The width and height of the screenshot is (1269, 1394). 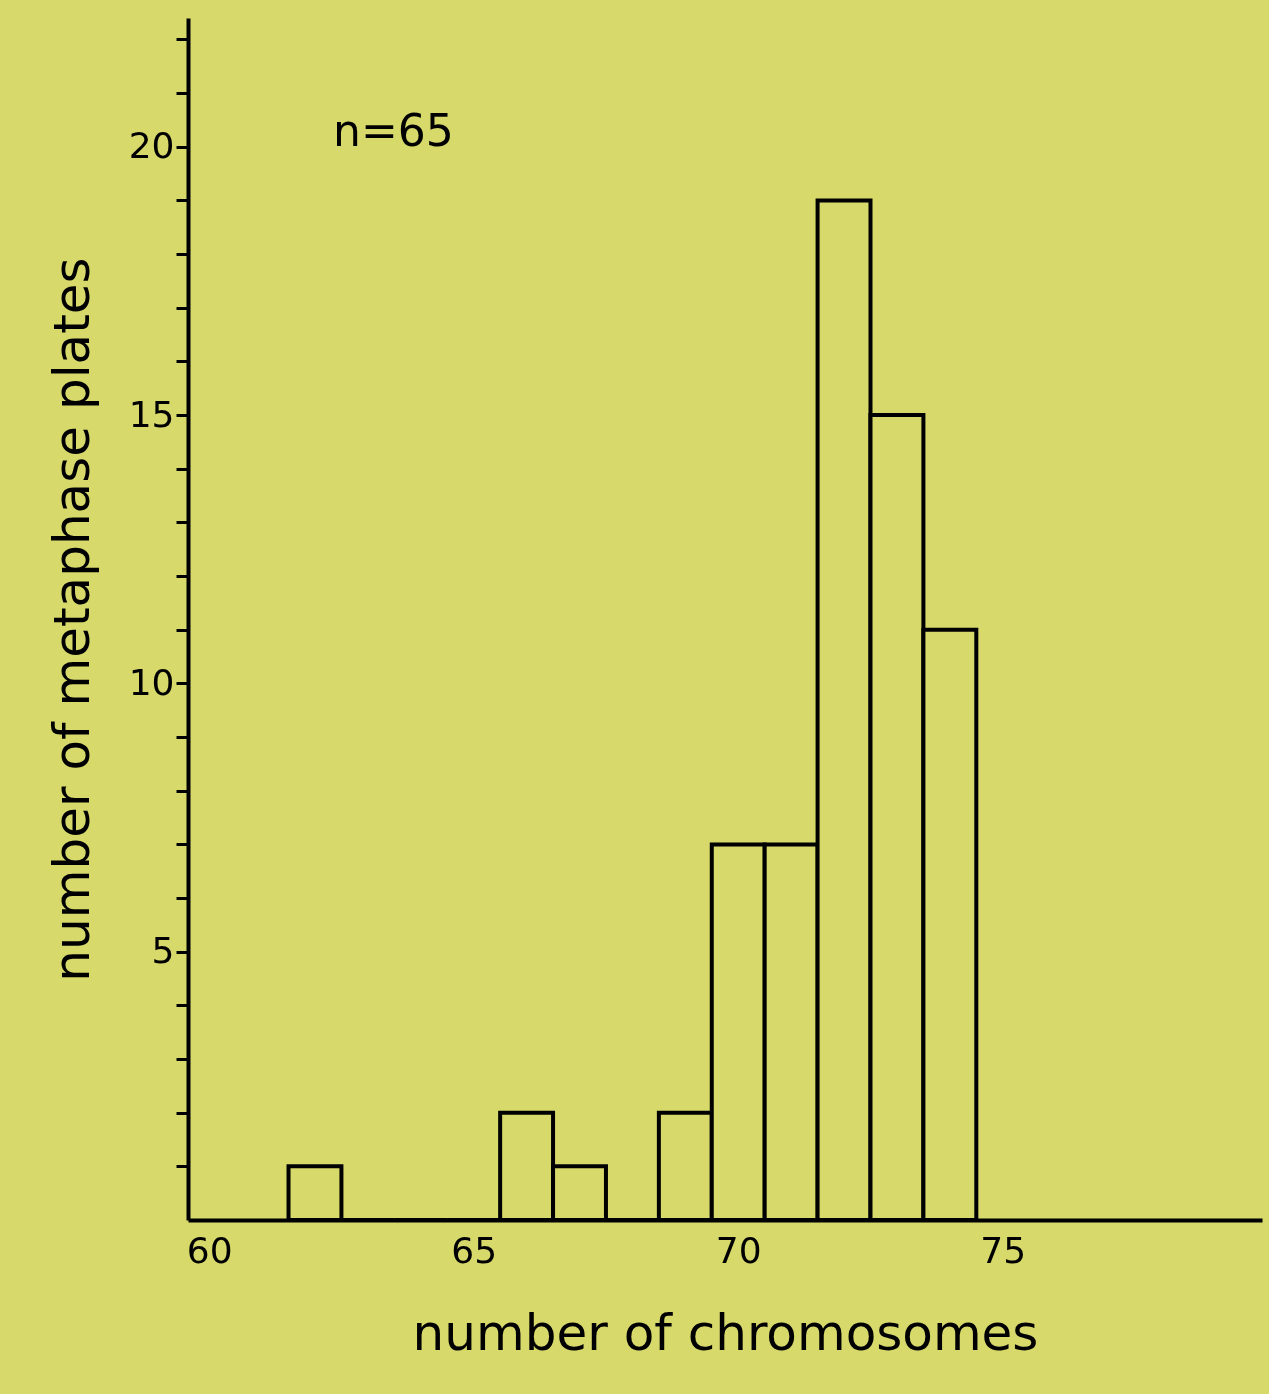 What do you see at coordinates (163, 951) in the screenshot?
I see `y-tick-label: 5` at bounding box center [163, 951].